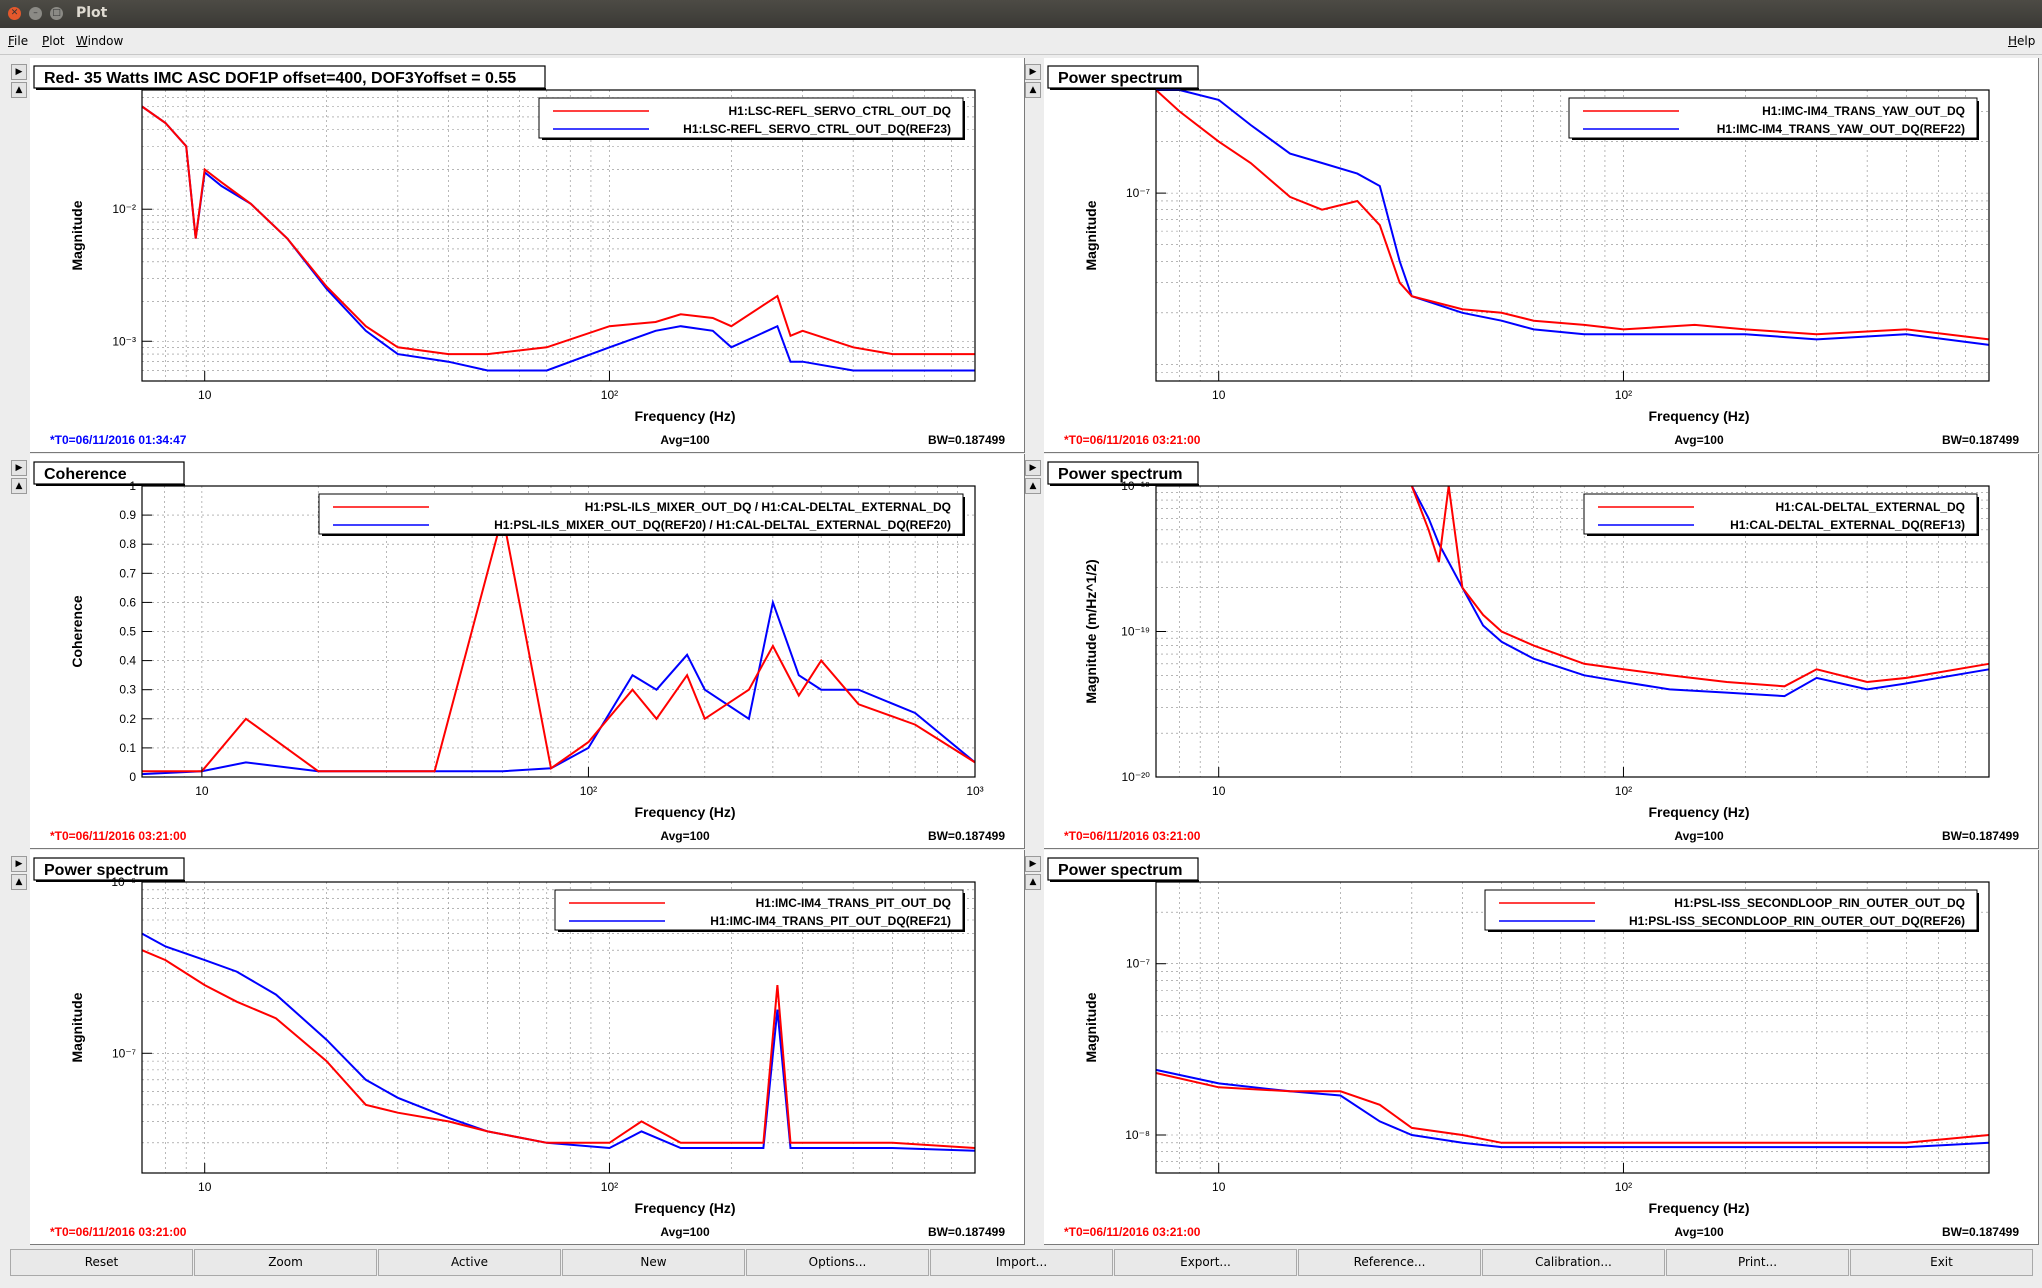  Describe the element at coordinates (2022, 41) in the screenshot. I see `menu-help: Help` at that location.